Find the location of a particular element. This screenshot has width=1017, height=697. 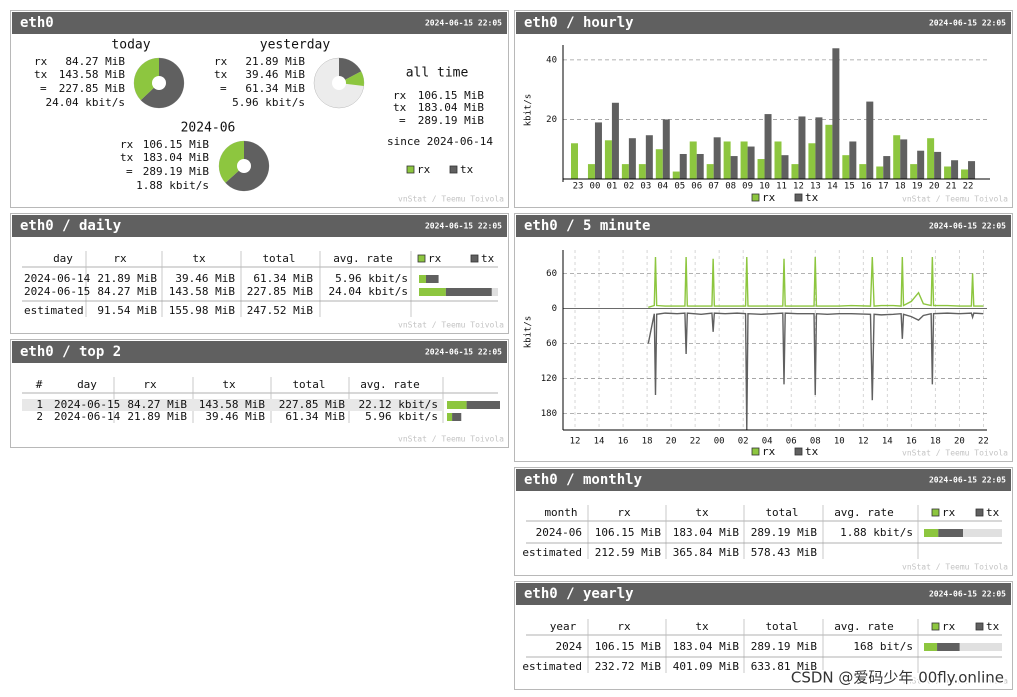

column-header: tx is located at coordinates (229, 384).